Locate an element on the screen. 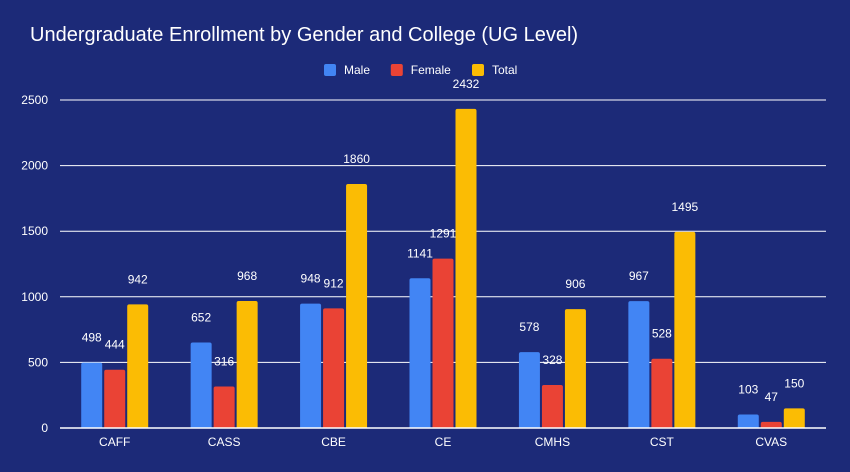 The image size is (850, 472). x-tick-label: CBE is located at coordinates (333, 442).